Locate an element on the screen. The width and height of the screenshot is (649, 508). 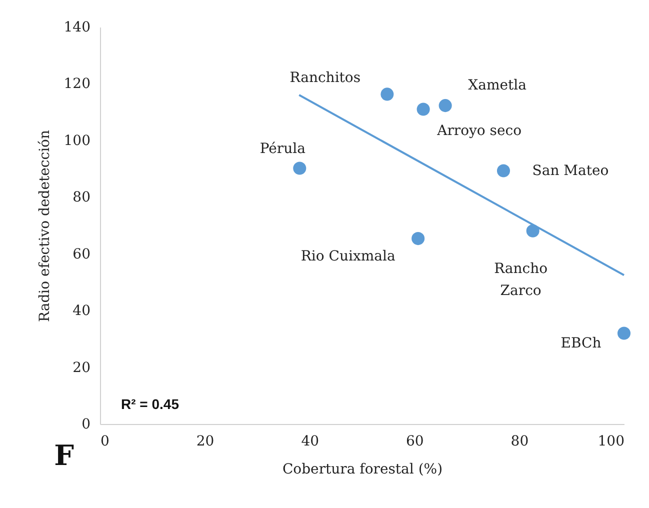
annotation: San Mateo is located at coordinates (570, 170).